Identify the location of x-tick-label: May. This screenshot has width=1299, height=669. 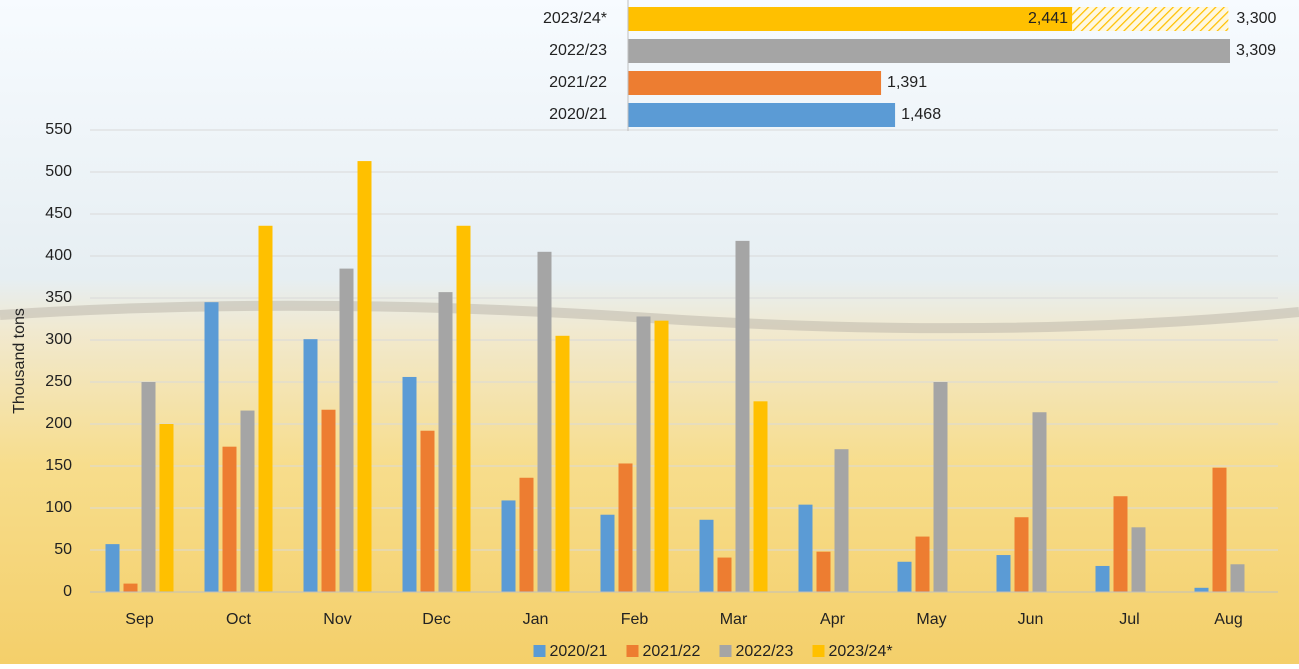
(931, 619).